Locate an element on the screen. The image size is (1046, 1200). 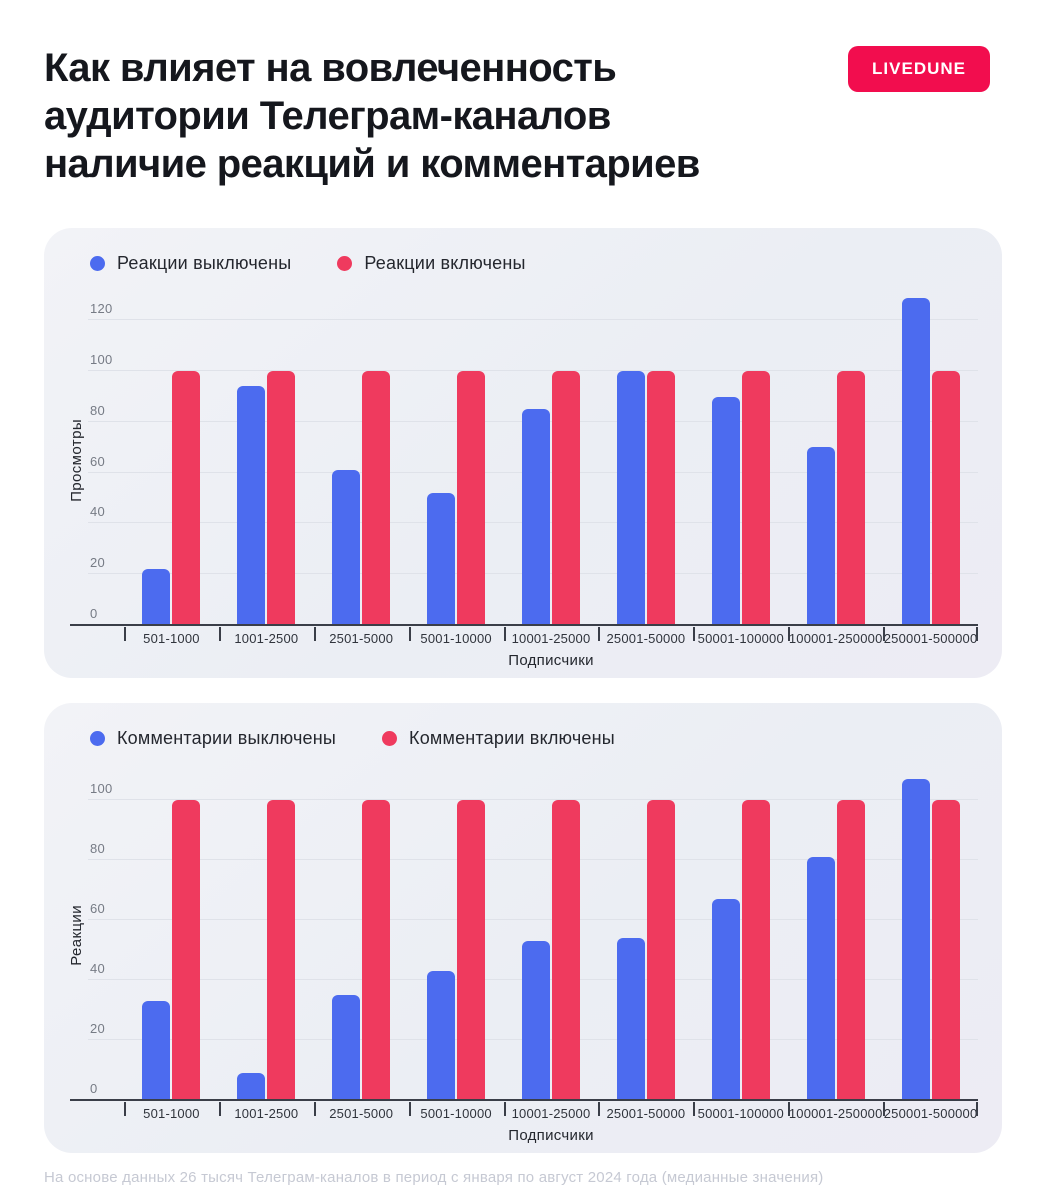
legend-label: Комментарии выключены is located at coordinates (227, 737).